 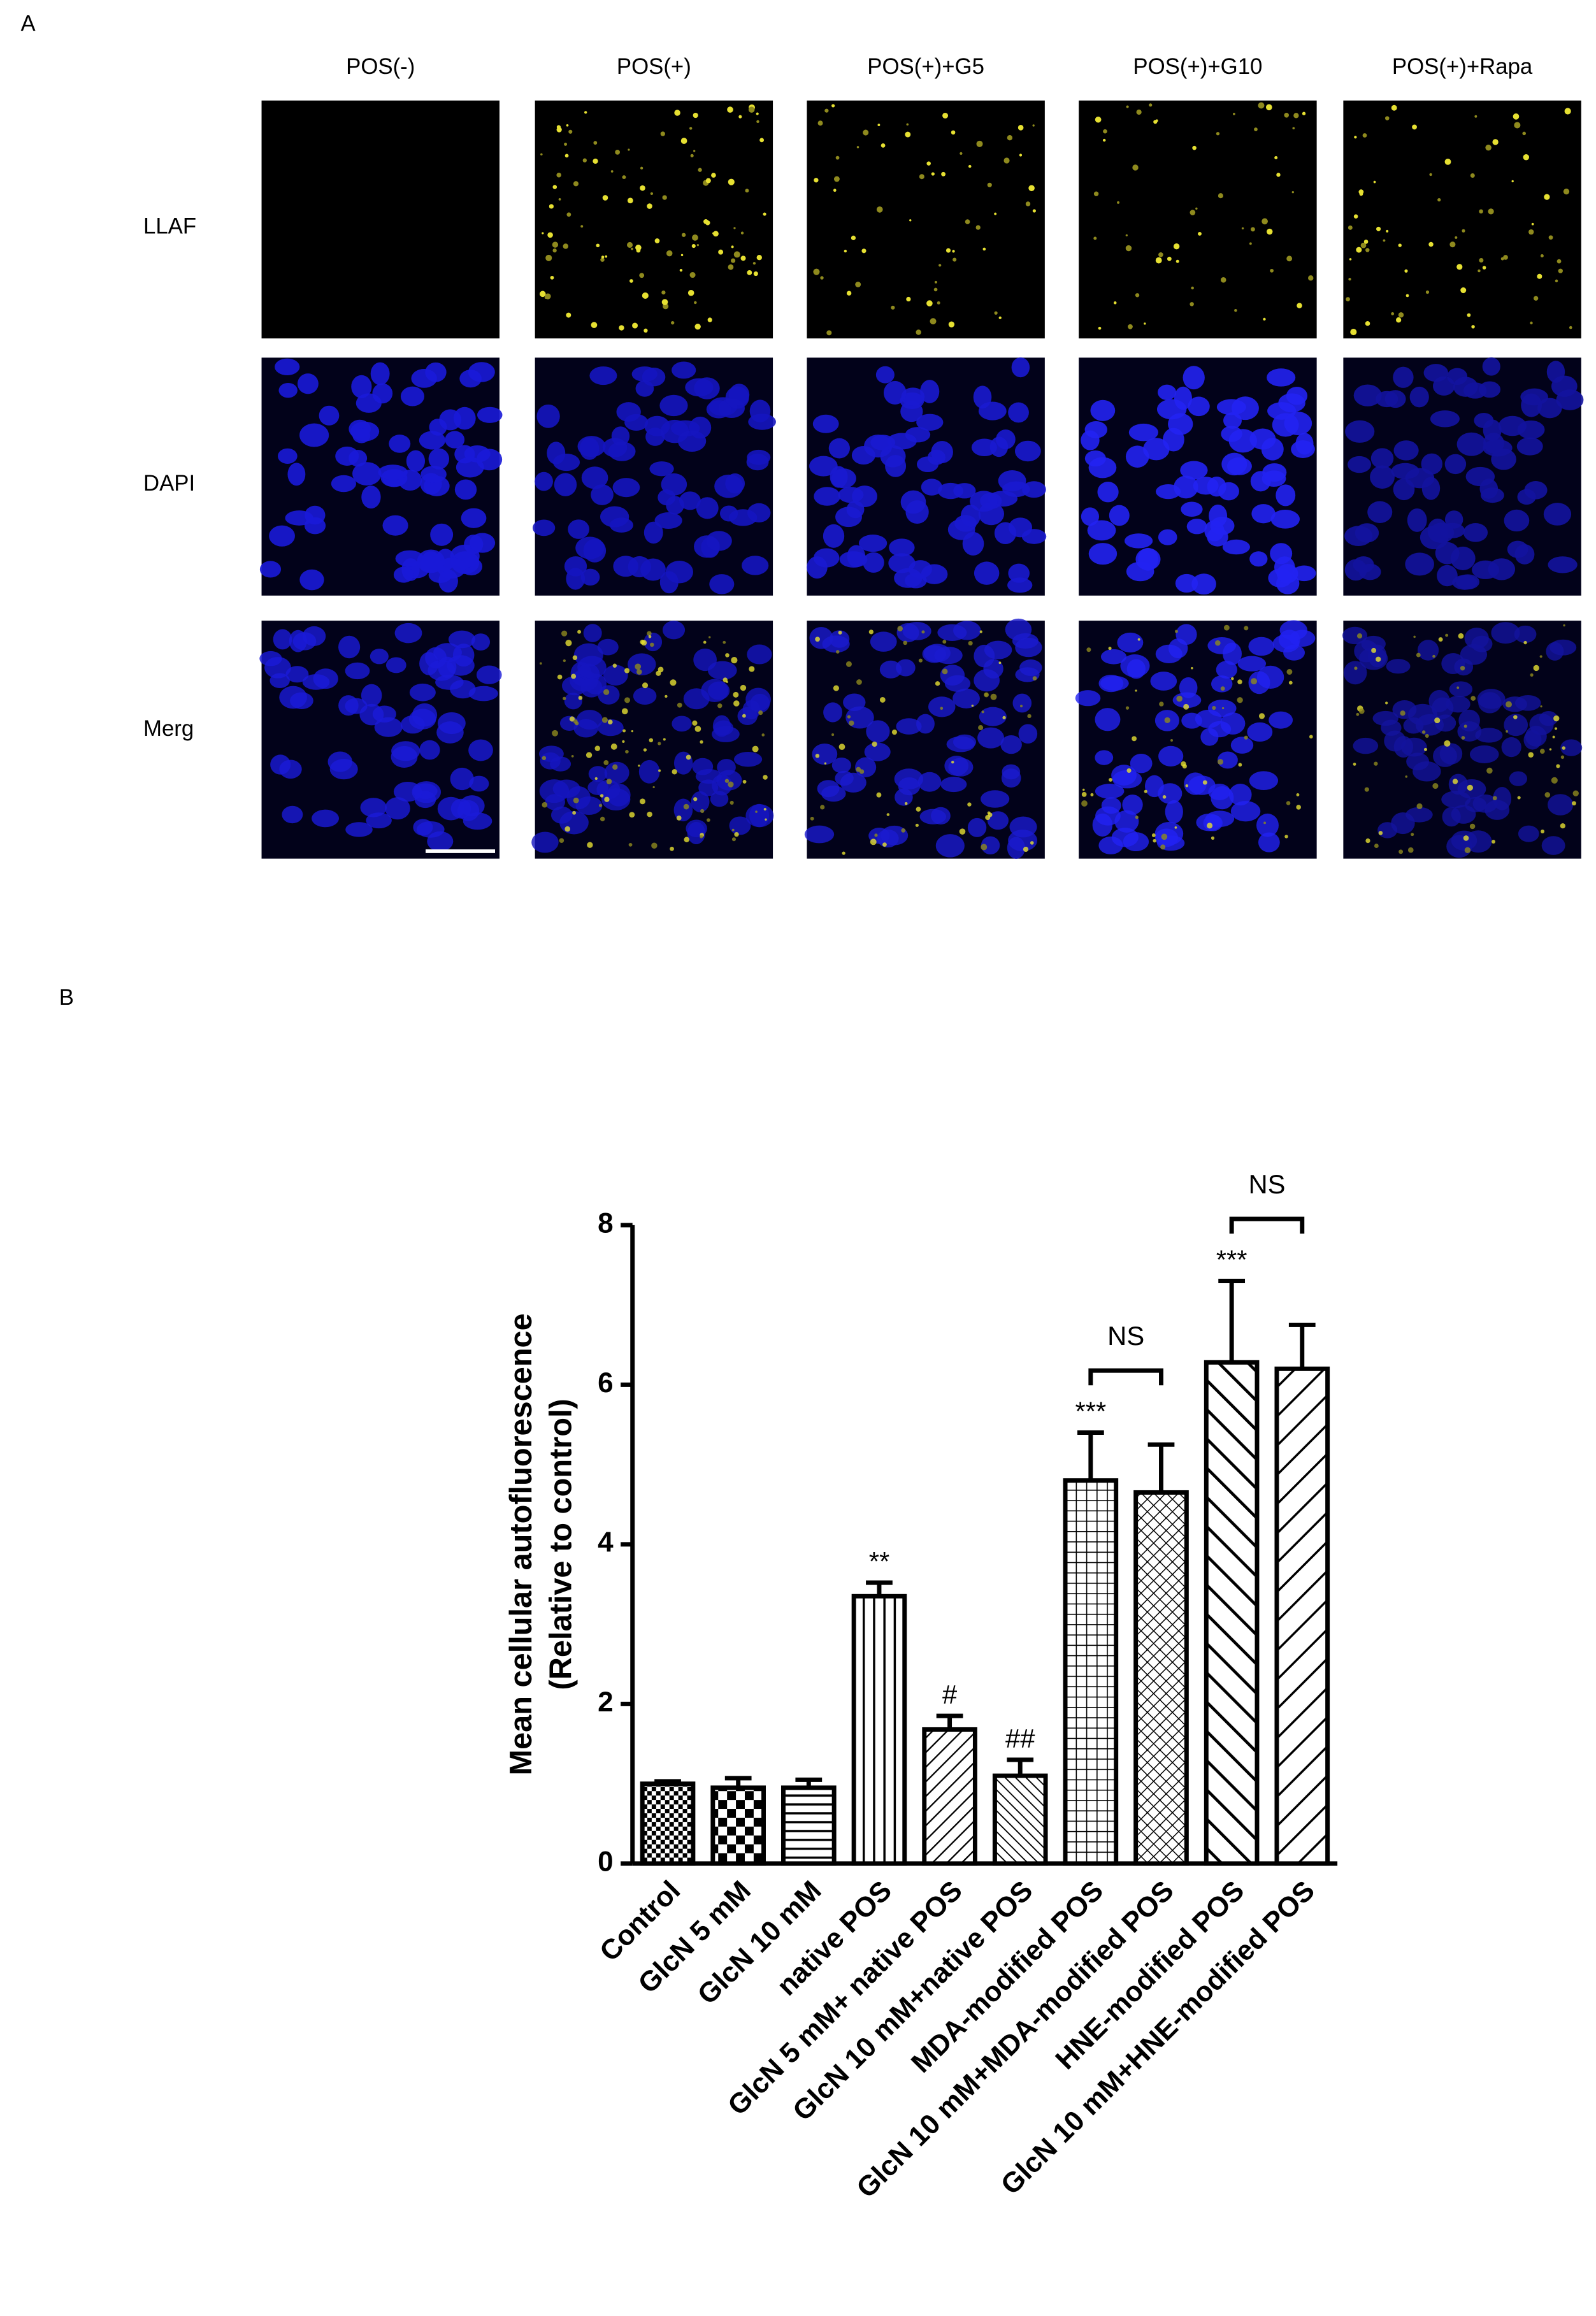 What do you see at coordinates (950, 1694) in the screenshot?
I see `significance-label: #` at bounding box center [950, 1694].